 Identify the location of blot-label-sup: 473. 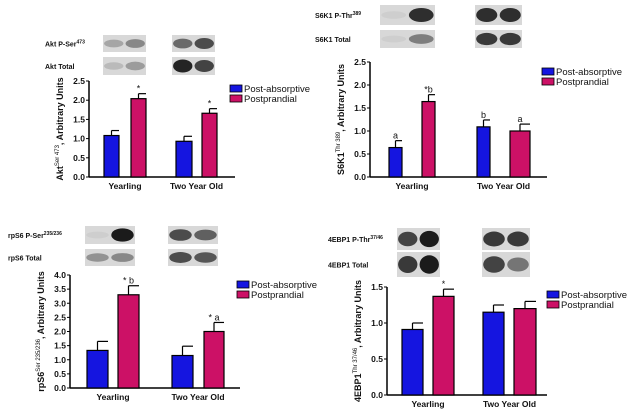
(81, 43).